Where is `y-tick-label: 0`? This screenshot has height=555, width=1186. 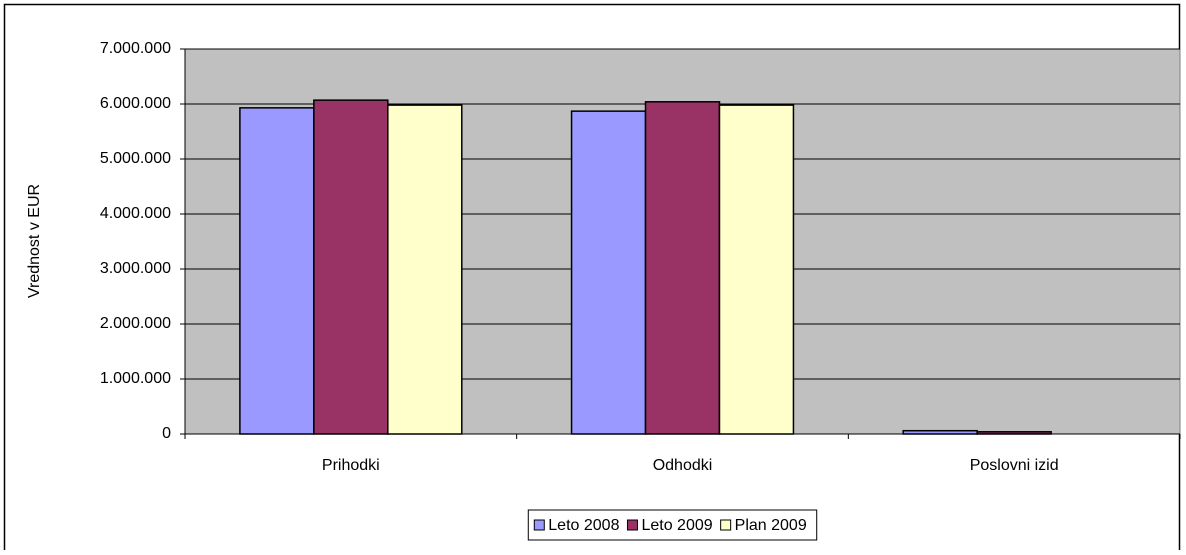 y-tick-label: 0 is located at coordinates (166, 433).